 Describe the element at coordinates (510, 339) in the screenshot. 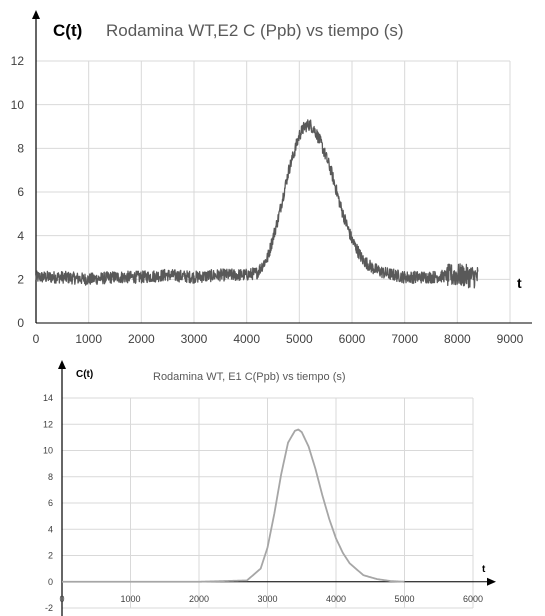

I see `x-tick-label: 9000` at that location.